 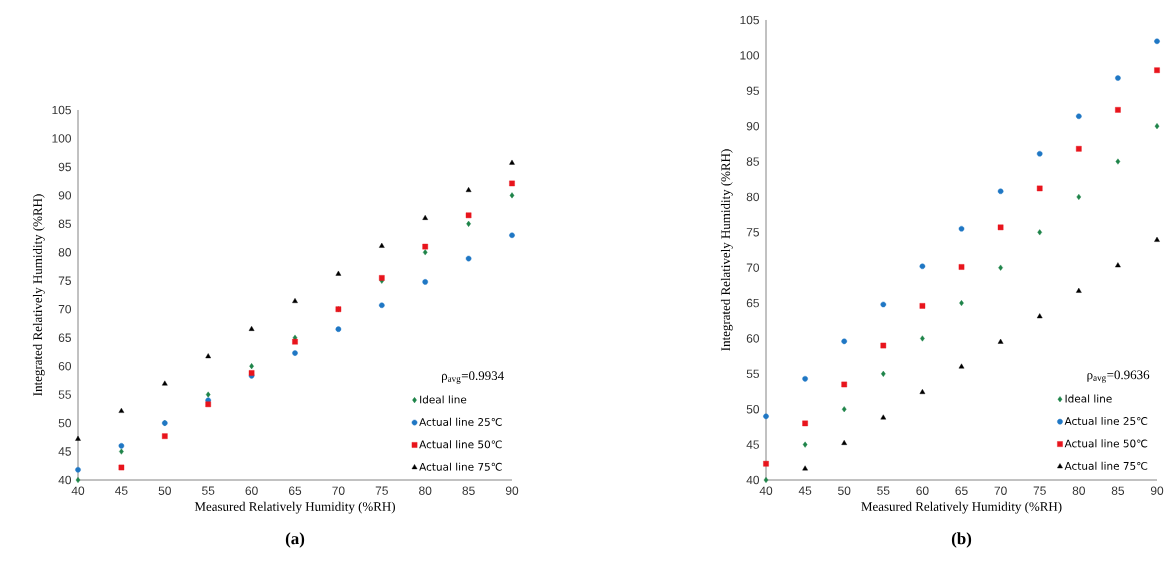 What do you see at coordinates (961, 540) in the screenshot?
I see `text: (b)` at bounding box center [961, 540].